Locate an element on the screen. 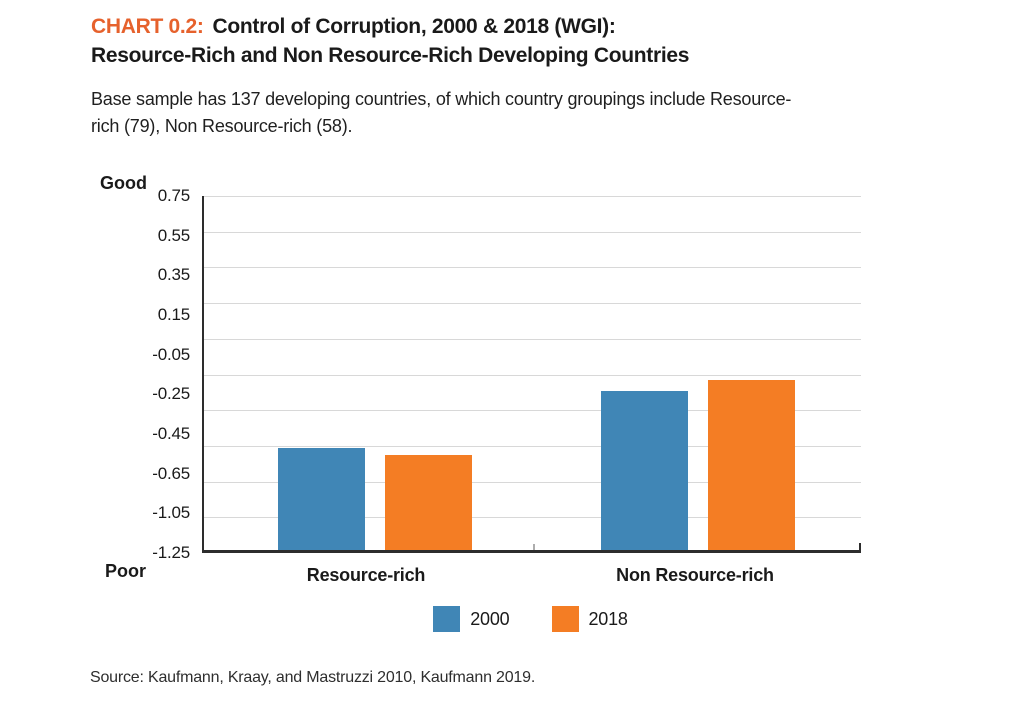  y-tick-label: 0.15 is located at coordinates (173, 314).